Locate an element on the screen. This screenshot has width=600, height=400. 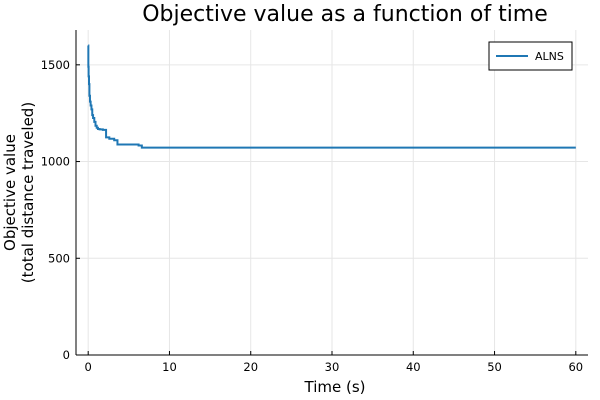
legend-label-alns: ALNS is located at coordinates (549, 56).